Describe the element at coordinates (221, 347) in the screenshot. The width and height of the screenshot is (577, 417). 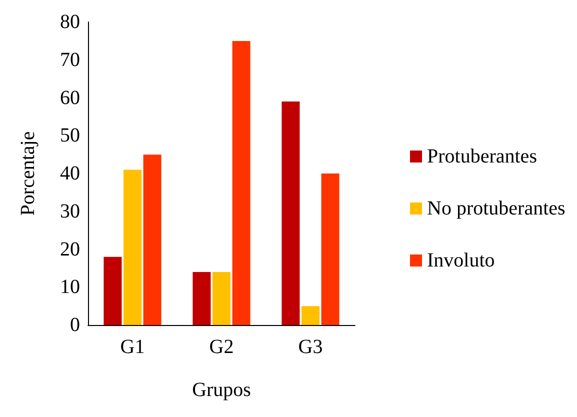
I see `x-tick-label: G2` at that location.